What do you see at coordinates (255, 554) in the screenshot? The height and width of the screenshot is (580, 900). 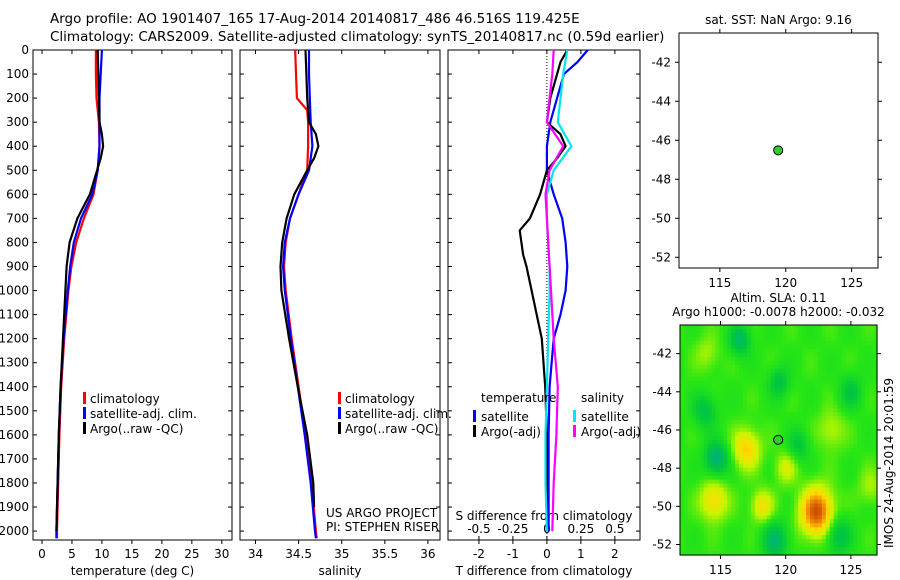 I see `x-tick-label: 34` at bounding box center [255, 554].